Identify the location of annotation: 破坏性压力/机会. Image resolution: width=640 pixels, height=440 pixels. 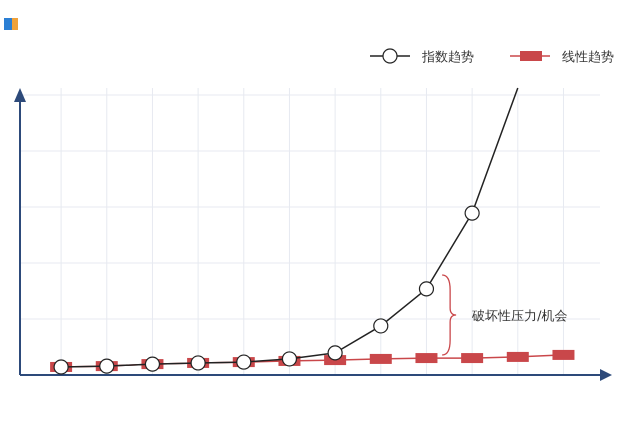
(519, 316).